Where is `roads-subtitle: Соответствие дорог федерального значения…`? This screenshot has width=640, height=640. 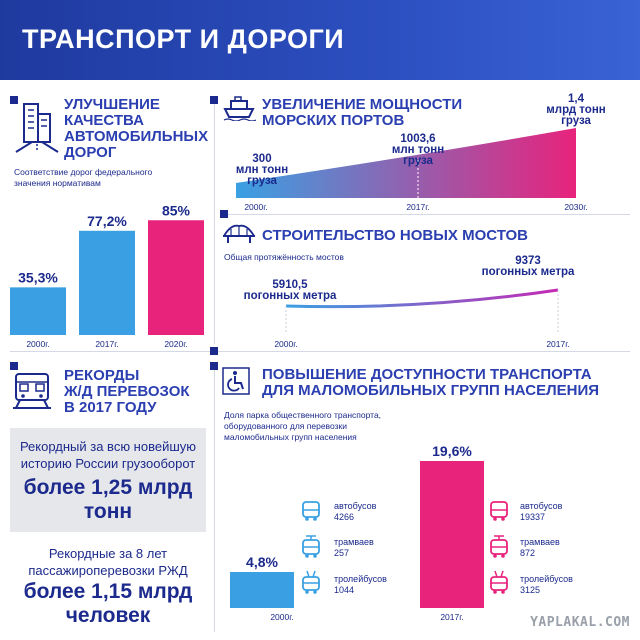 roads-subtitle: Соответствие дорог федерального значения… is located at coordinates (83, 177).